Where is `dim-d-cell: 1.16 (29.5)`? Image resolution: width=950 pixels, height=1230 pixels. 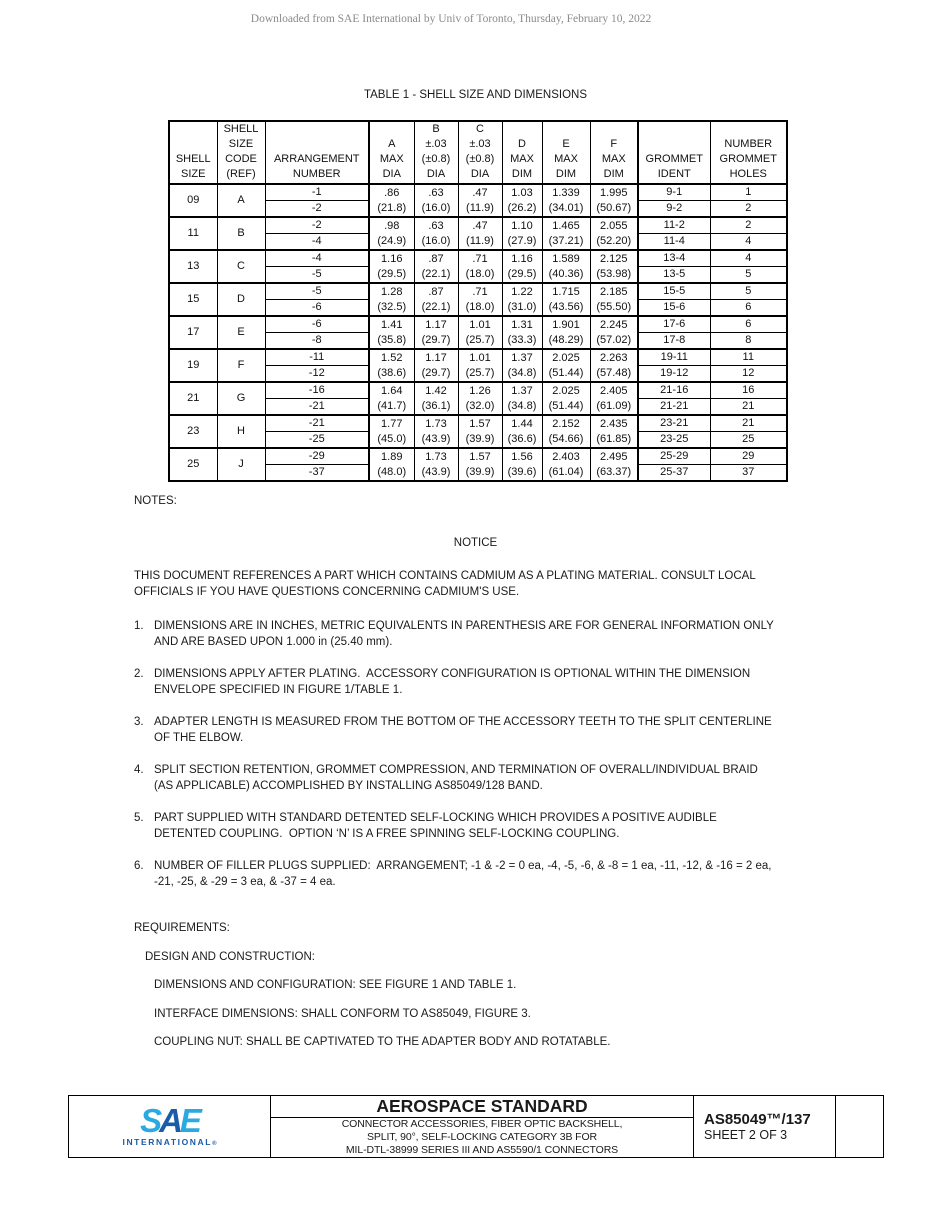
dim-d-cell: 1.16 (29.5) is located at coordinates (522, 266).